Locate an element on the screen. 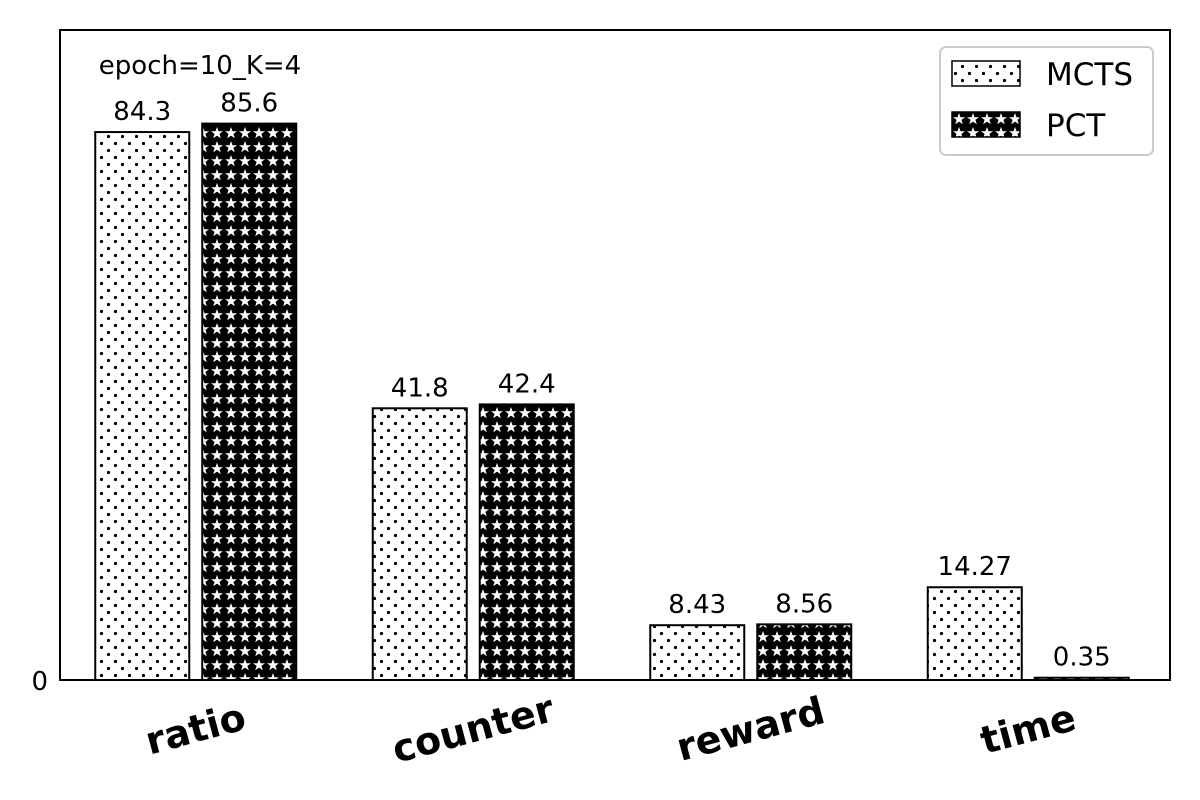 The width and height of the screenshot is (1200, 800). x-tick-label-ratio: ratio is located at coordinates (196, 729).